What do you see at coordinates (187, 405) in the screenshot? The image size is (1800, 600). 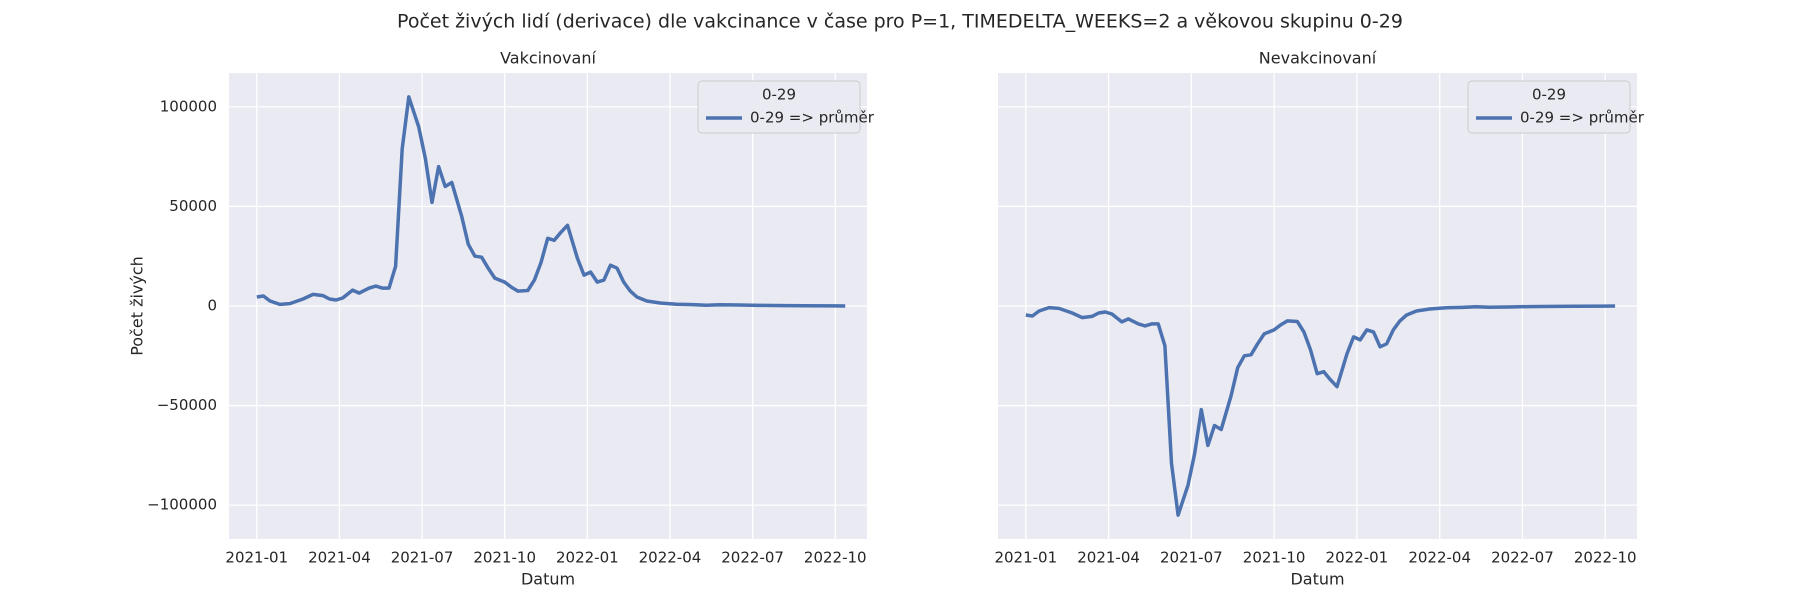 I see `y-tick-label: −50000` at bounding box center [187, 405].